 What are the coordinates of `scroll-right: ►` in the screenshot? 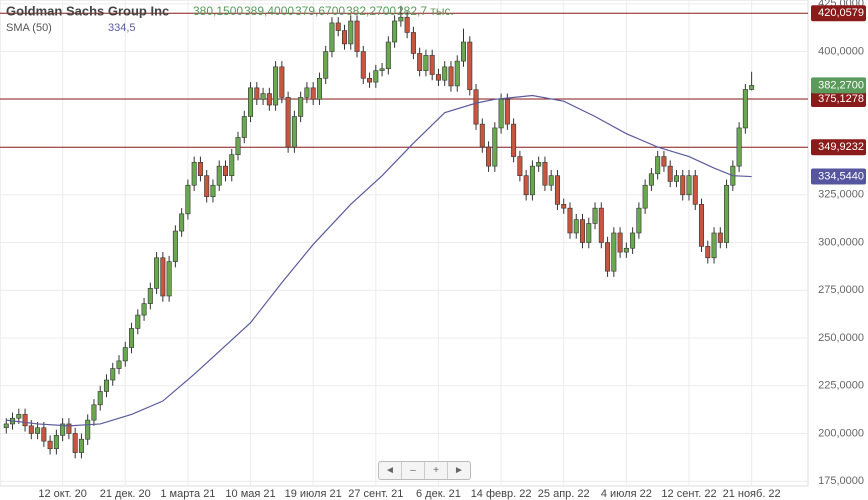 It's located at (459, 470).